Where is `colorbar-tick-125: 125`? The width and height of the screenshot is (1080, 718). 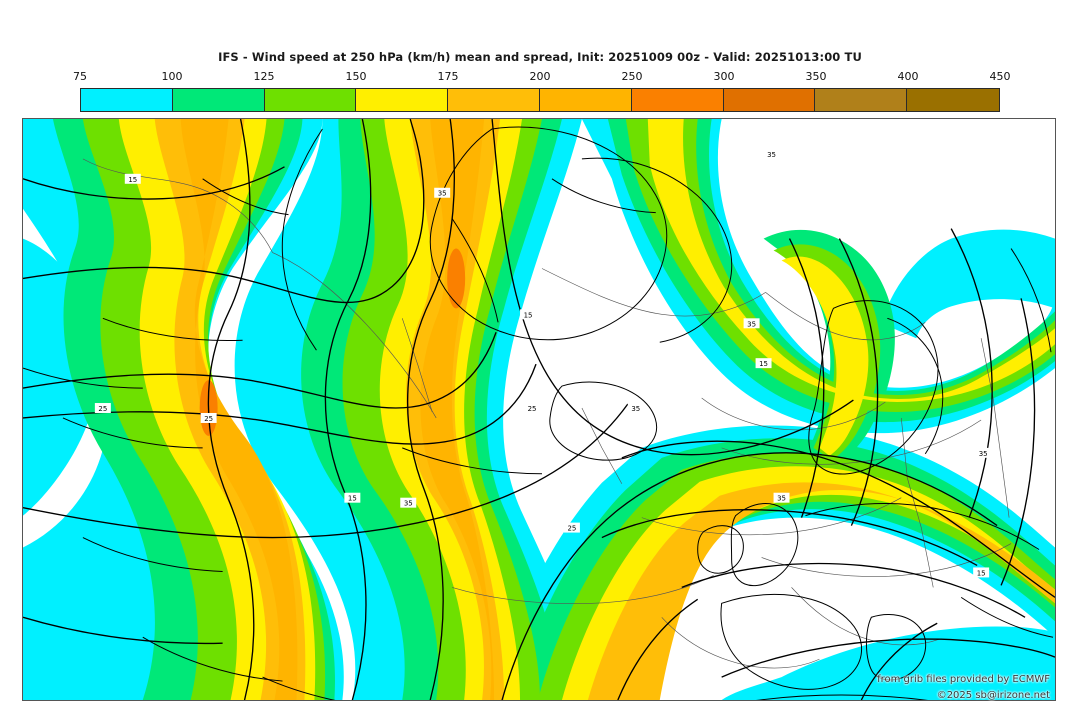
colorbar-tick-125: 125 is located at coordinates (264, 76).